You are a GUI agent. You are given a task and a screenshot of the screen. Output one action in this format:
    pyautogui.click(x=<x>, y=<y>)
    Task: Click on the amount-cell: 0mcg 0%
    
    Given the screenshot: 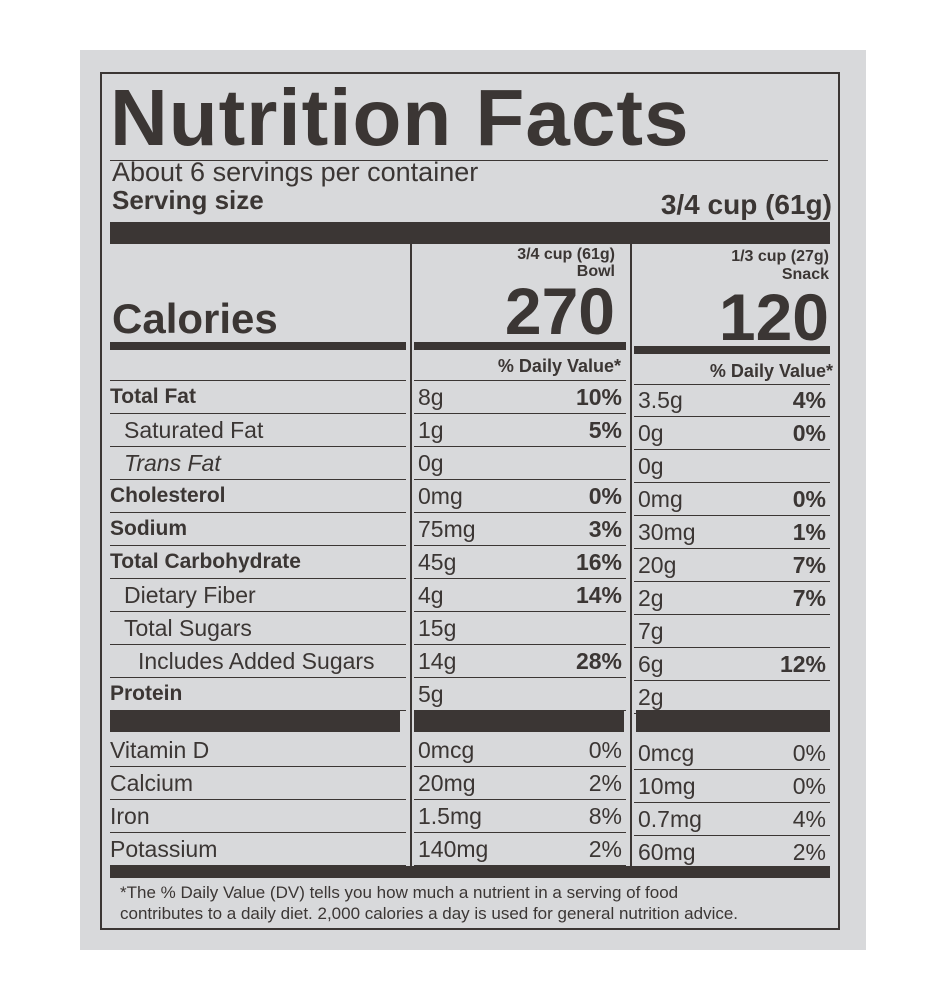 What is the action you would take?
    pyautogui.click(x=520, y=750)
    